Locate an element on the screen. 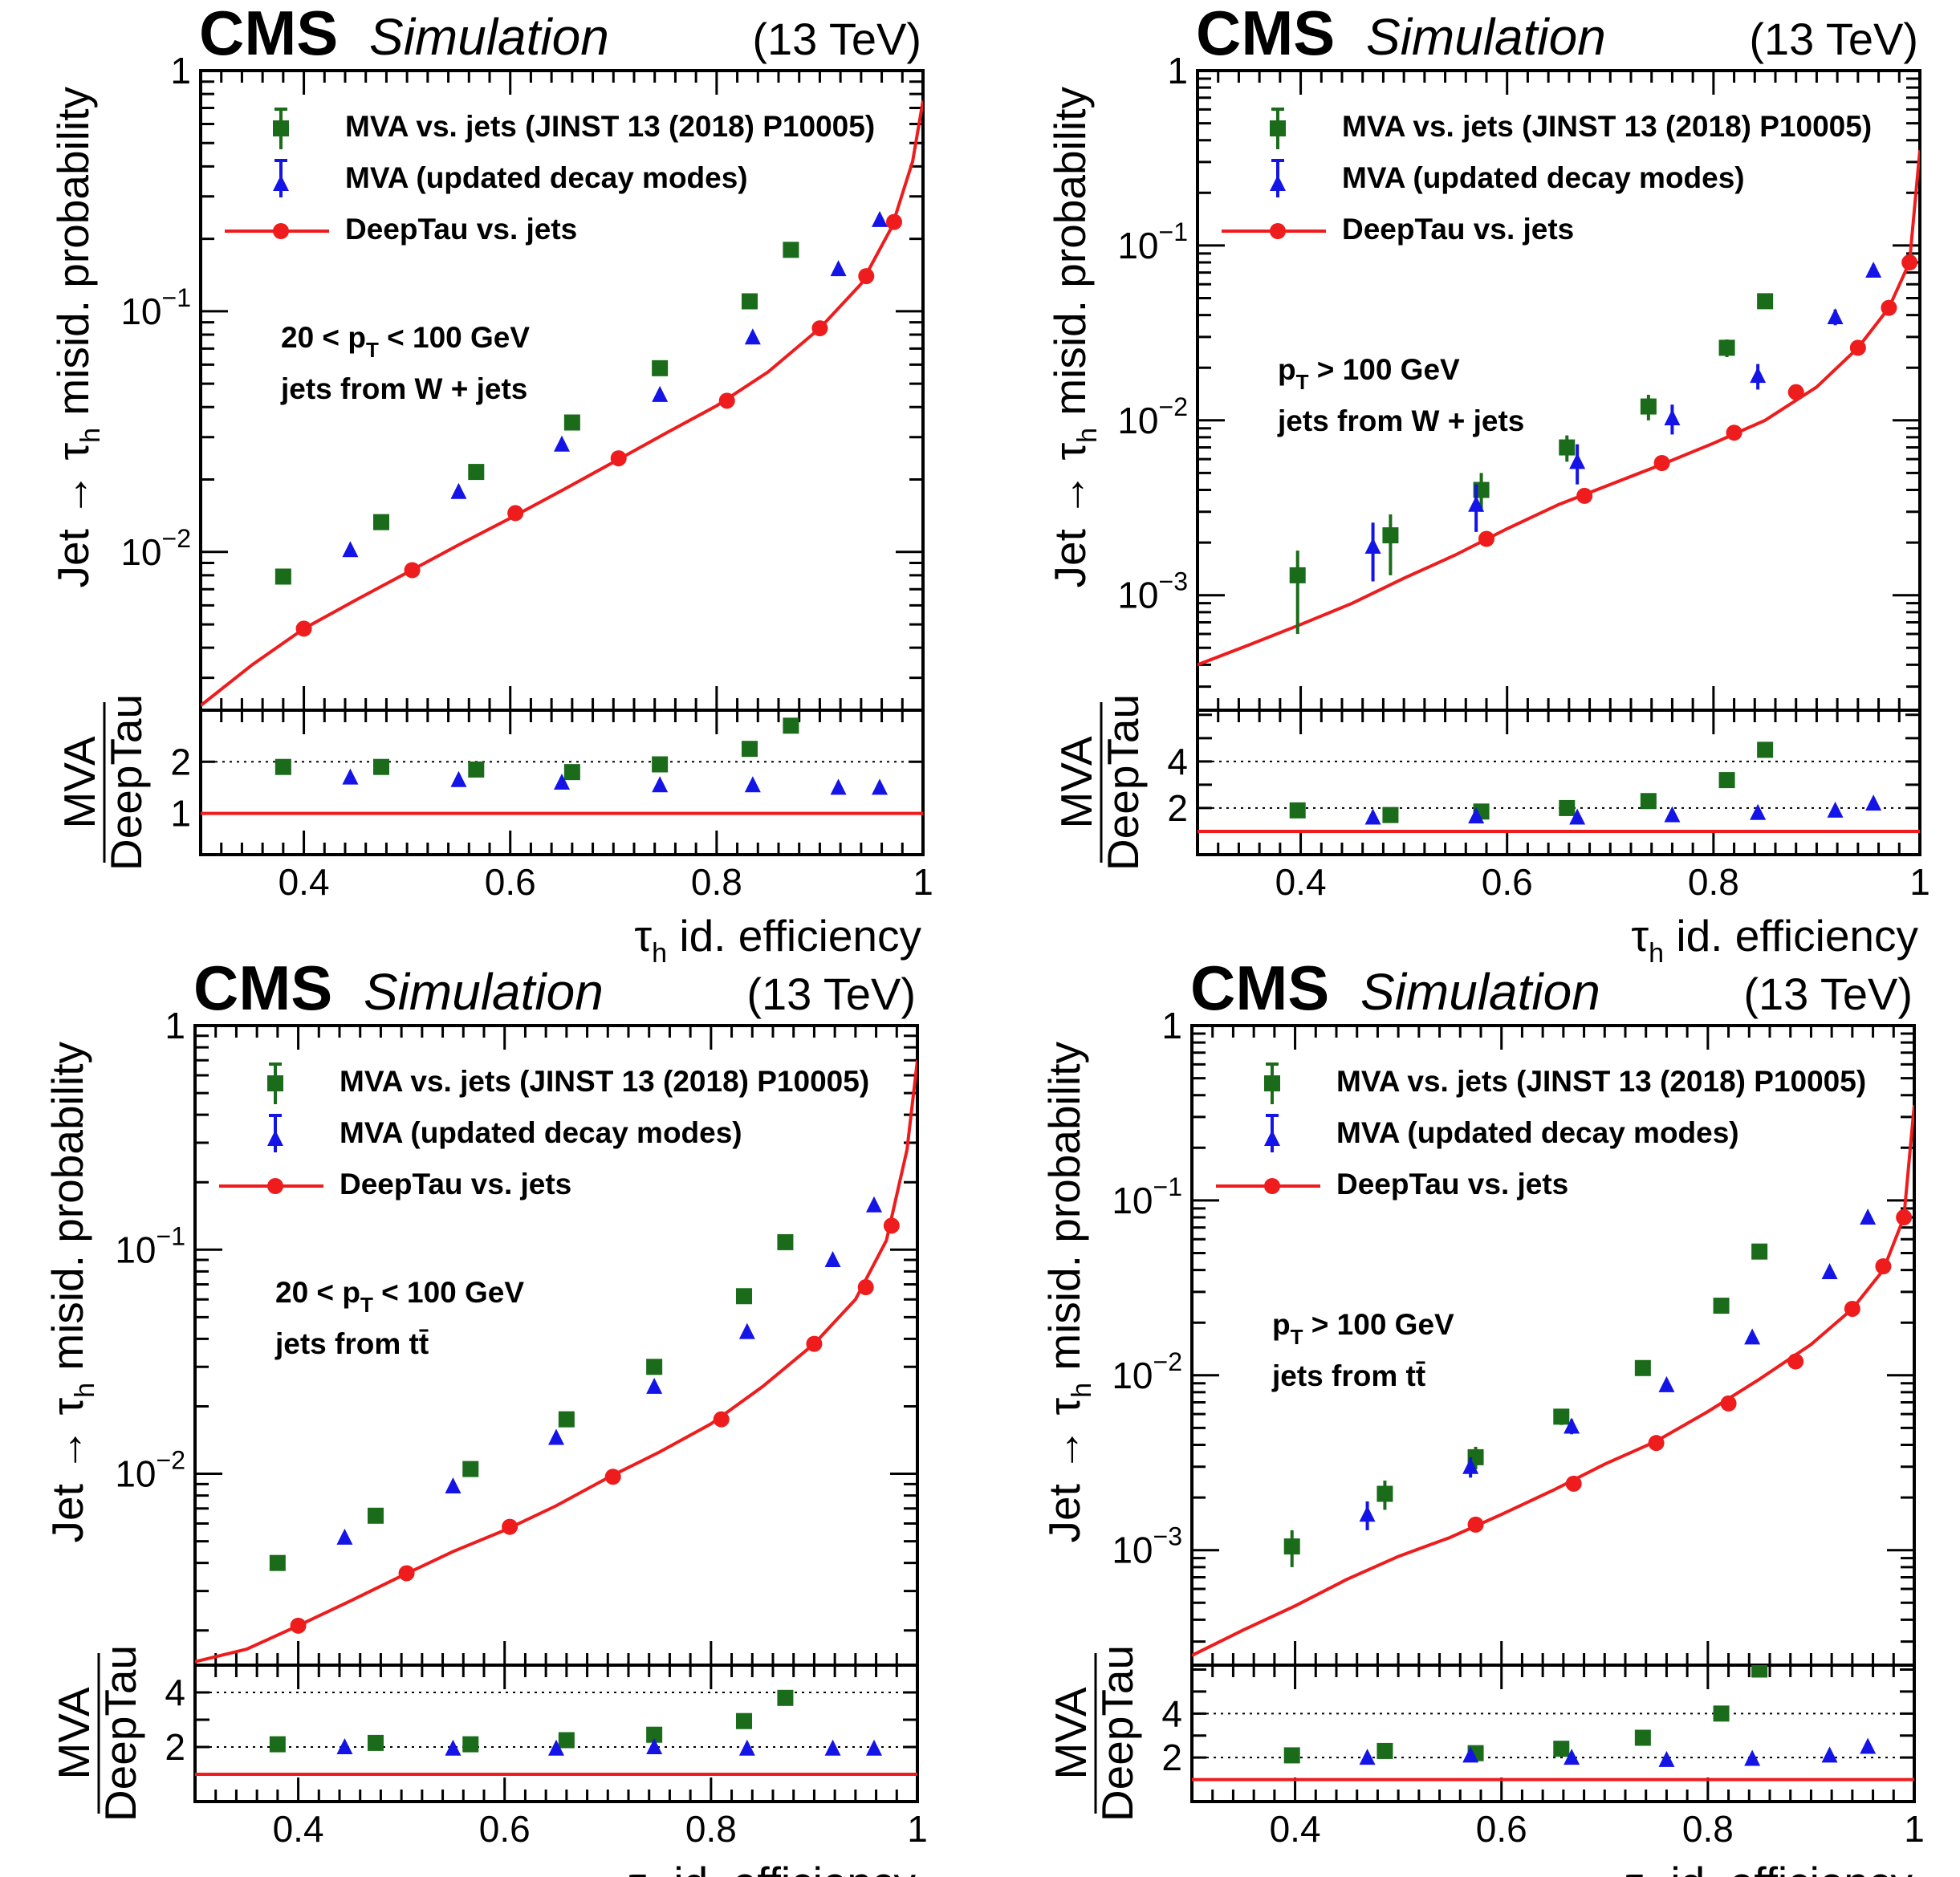  annotation-jets: jets from W + jets is located at coordinates (1400, 420).